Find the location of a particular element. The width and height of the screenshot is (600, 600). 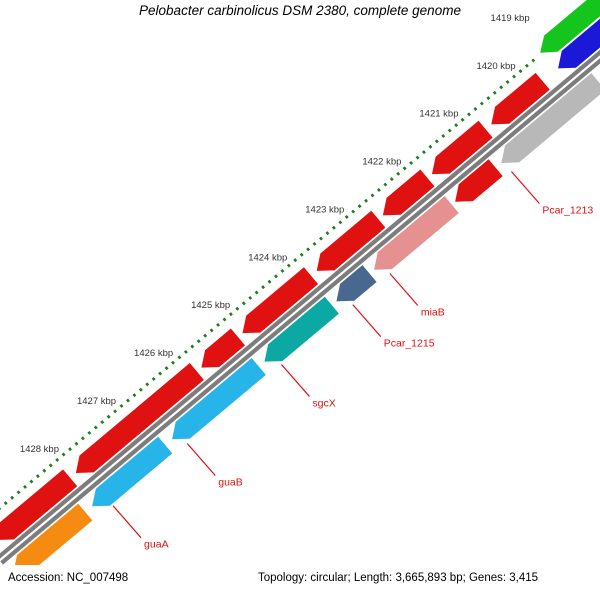

callout-label-guaB: guaB is located at coordinates (230, 482).